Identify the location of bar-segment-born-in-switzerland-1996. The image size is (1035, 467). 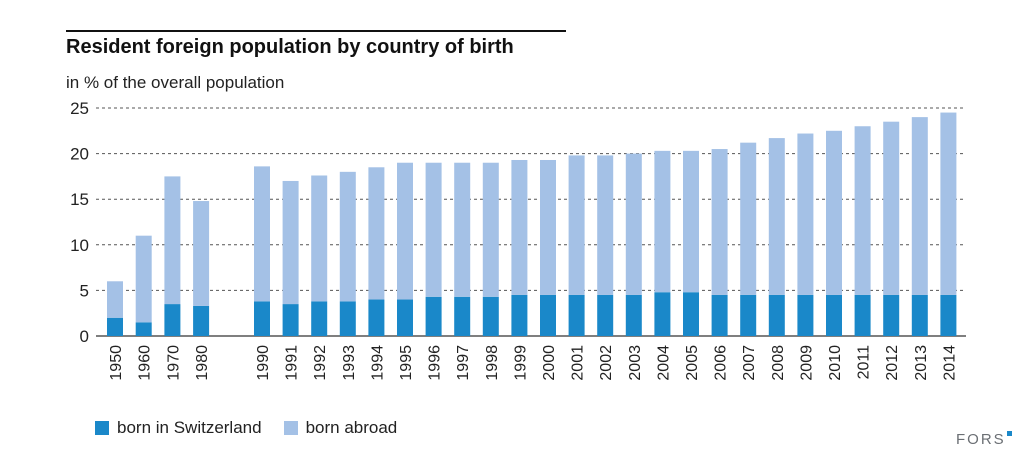
(433, 316).